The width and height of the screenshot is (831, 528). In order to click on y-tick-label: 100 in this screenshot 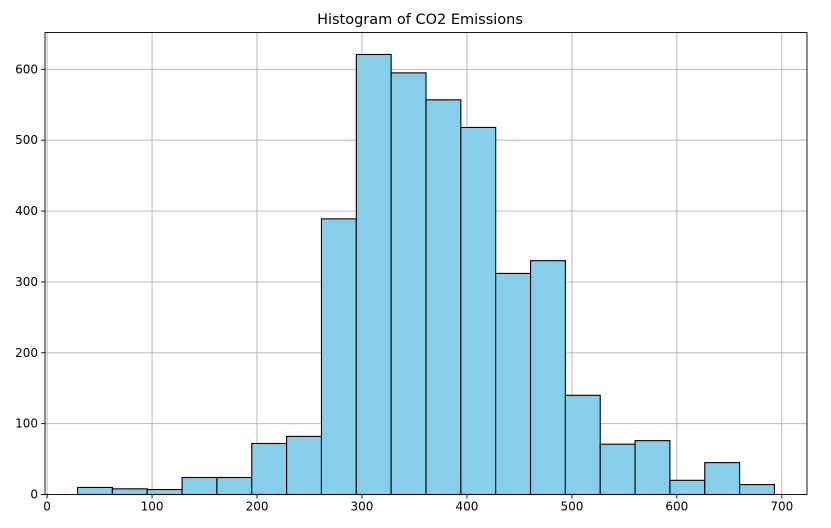, I will do `click(26, 424)`.